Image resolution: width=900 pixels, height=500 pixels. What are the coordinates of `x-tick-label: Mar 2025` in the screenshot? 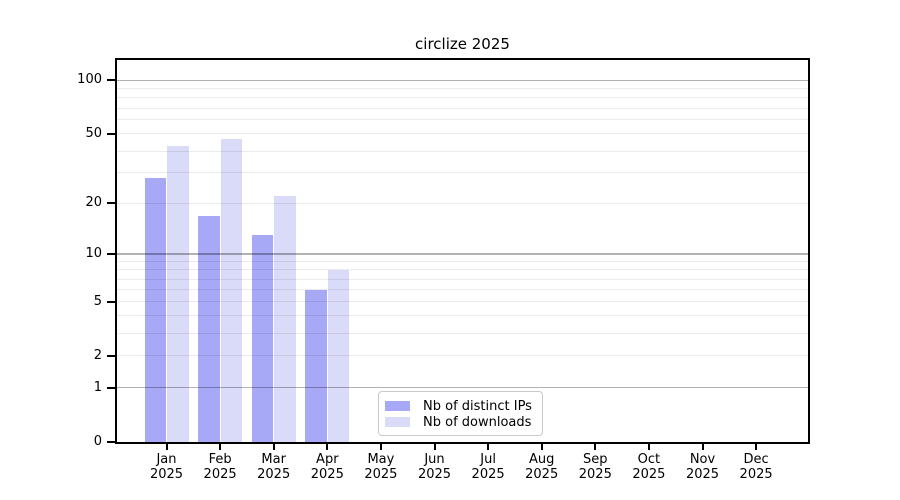 It's located at (274, 467).